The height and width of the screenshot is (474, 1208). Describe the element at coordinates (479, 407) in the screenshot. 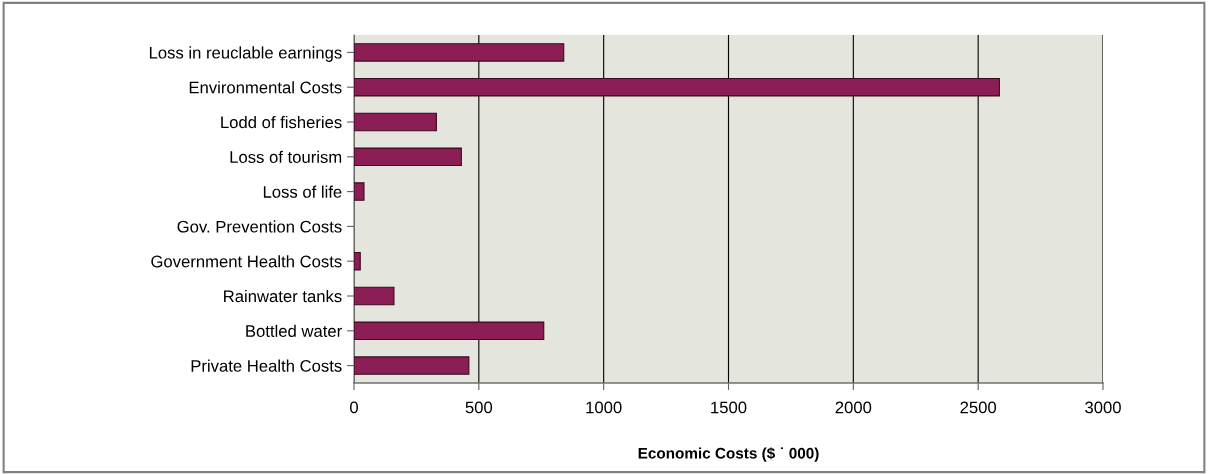

I see `x-tick-label: 500` at that location.